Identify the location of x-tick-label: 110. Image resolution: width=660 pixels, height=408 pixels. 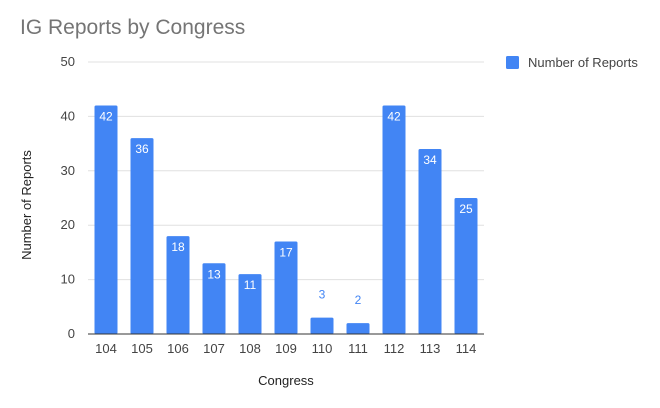
(322, 348).